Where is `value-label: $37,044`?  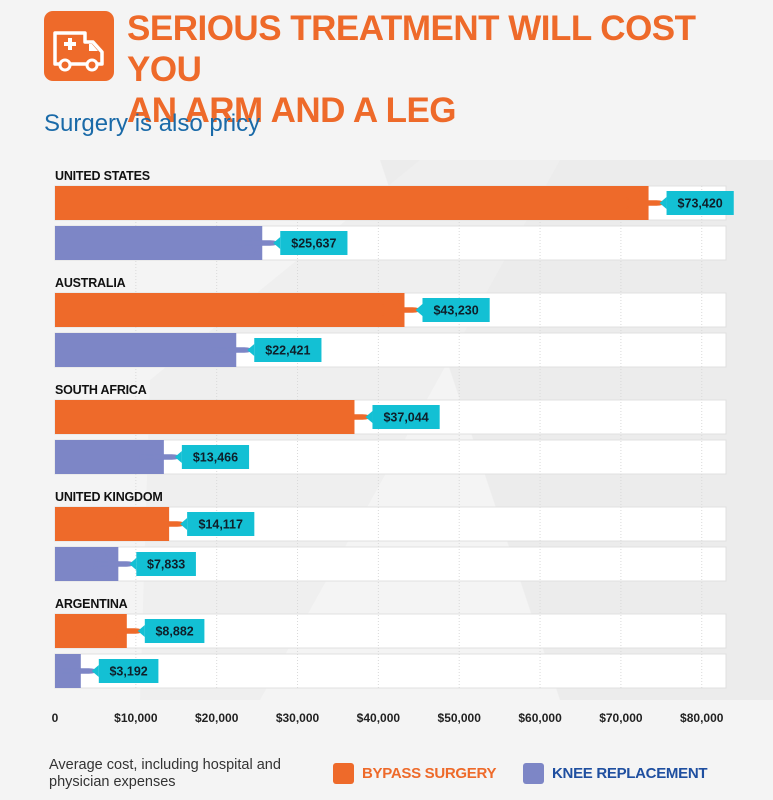
value-label: $37,044 is located at coordinates (405, 418).